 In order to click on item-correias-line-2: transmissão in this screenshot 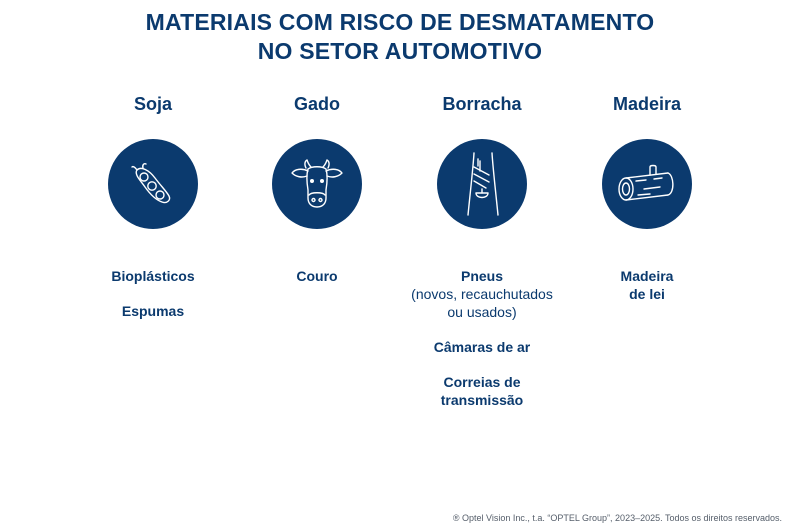, I will do `click(482, 400)`.